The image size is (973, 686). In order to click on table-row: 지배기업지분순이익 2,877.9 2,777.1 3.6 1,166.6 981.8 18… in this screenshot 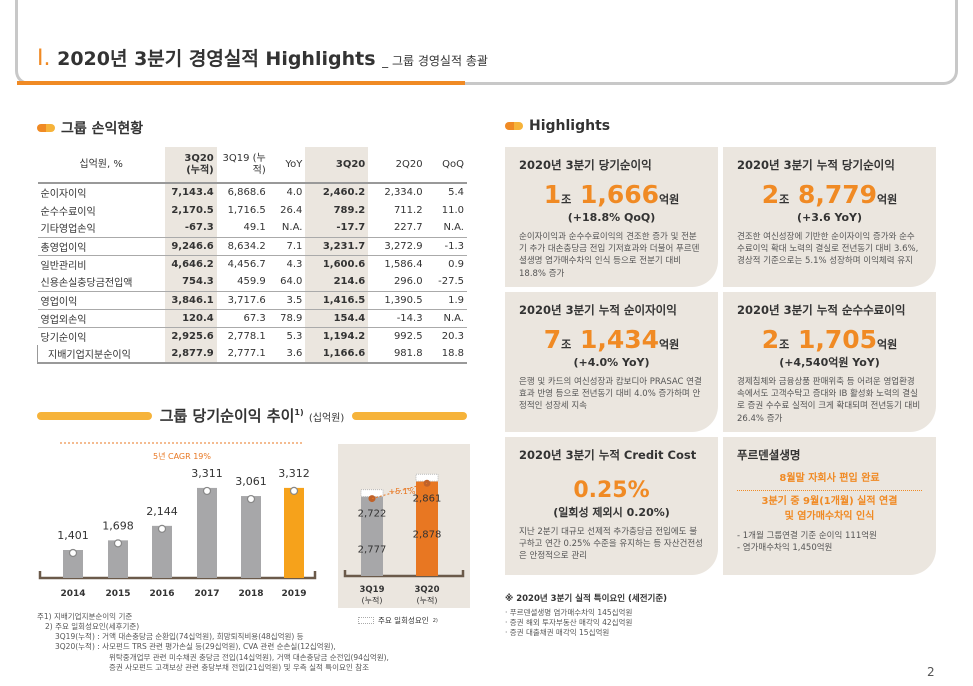, I will do `click(251, 354)`.